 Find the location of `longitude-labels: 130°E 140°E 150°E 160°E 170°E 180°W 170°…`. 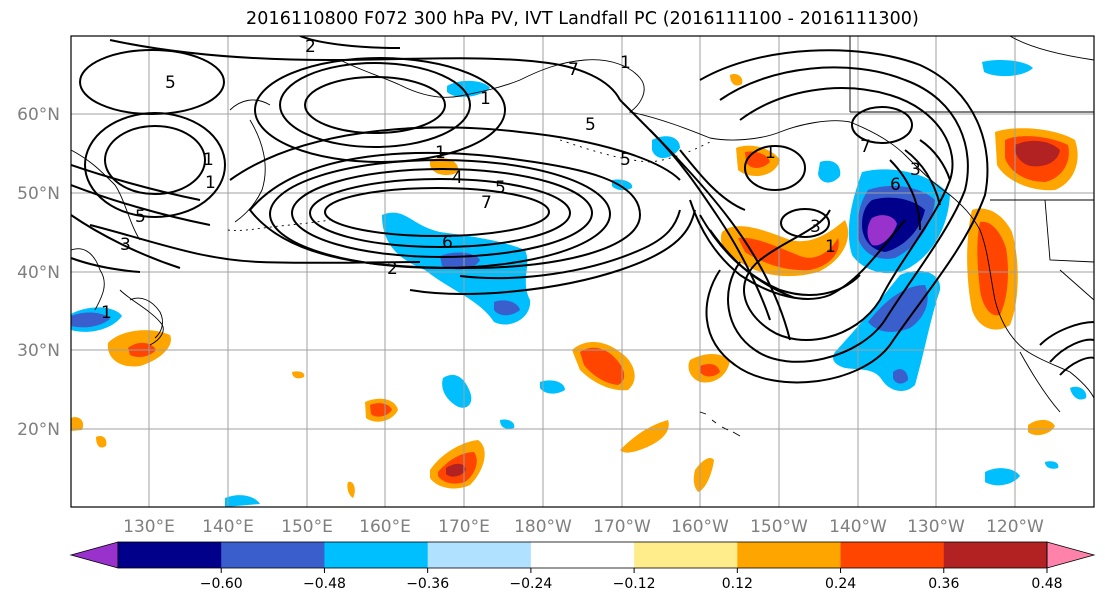

longitude-labels: 130°E 140°E 150°E 160°E 170°E 180°W 170°… is located at coordinates (583, 527).